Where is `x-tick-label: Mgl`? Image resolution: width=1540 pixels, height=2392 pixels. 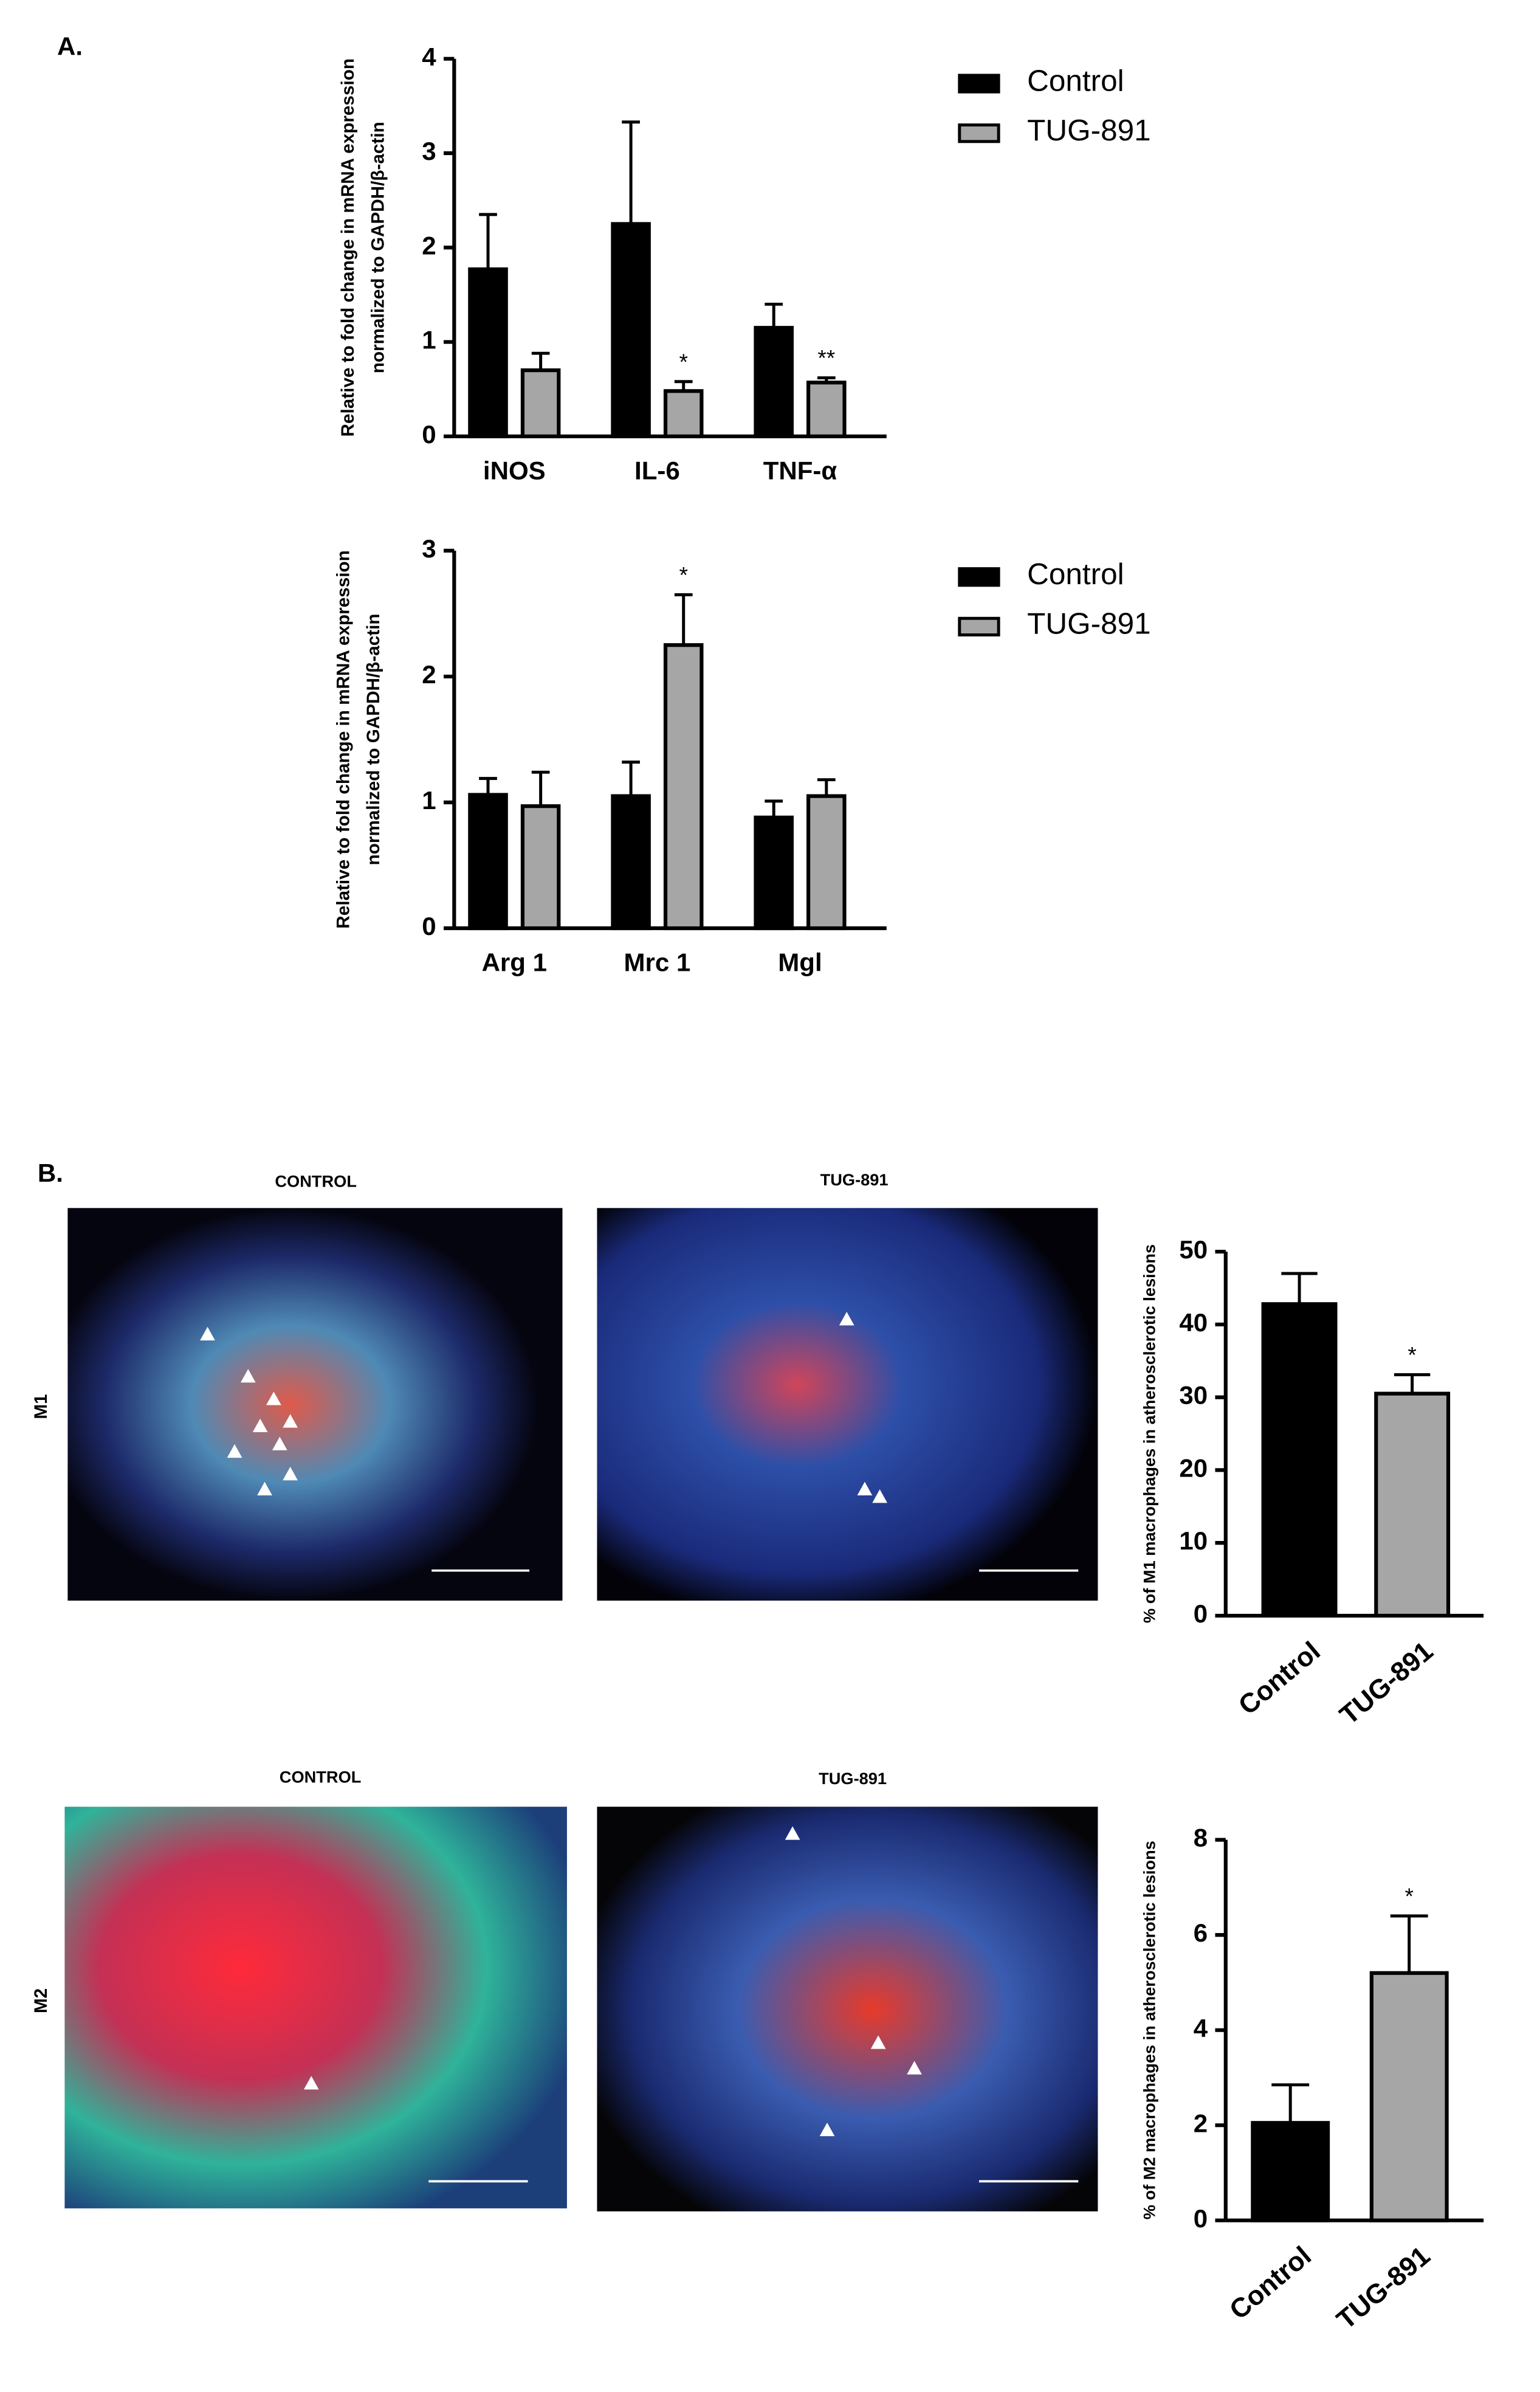
x-tick-label: Mgl is located at coordinates (800, 962).